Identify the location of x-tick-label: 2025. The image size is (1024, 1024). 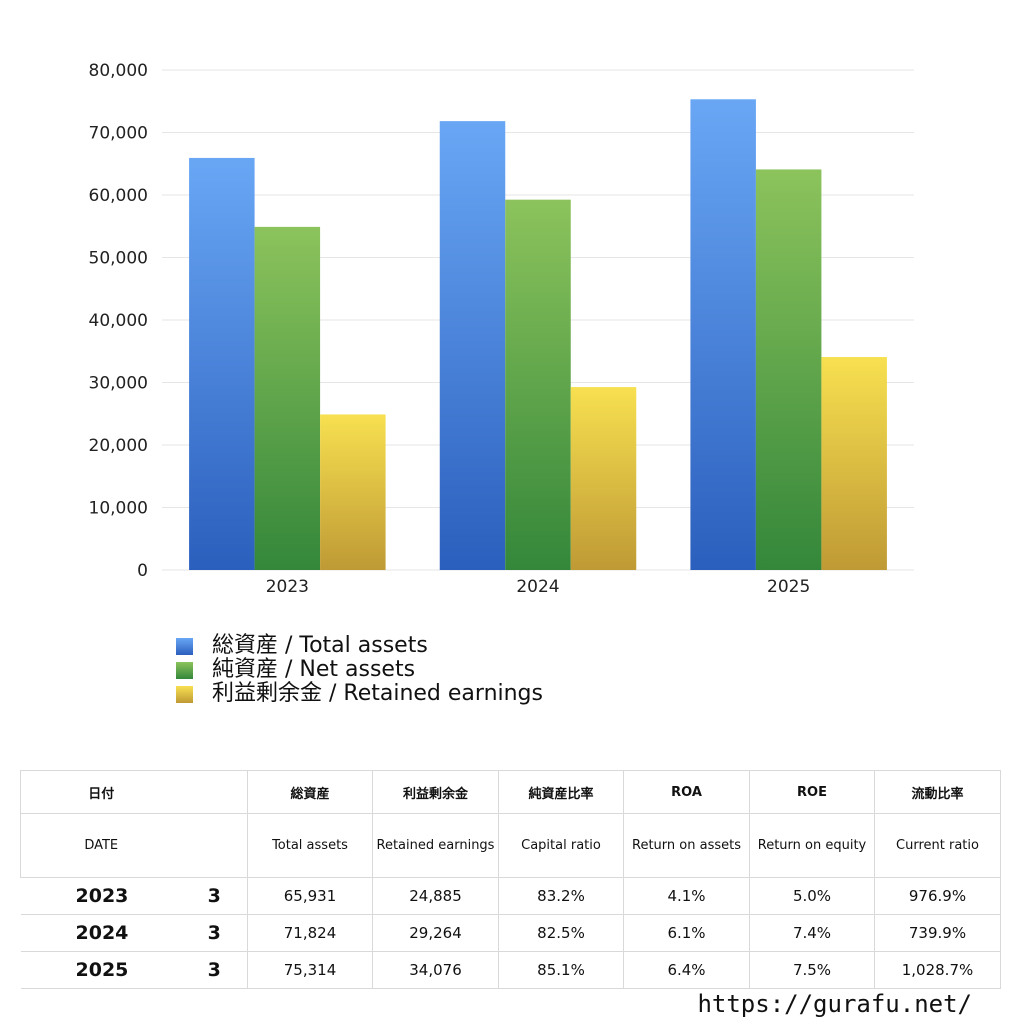
(788, 587).